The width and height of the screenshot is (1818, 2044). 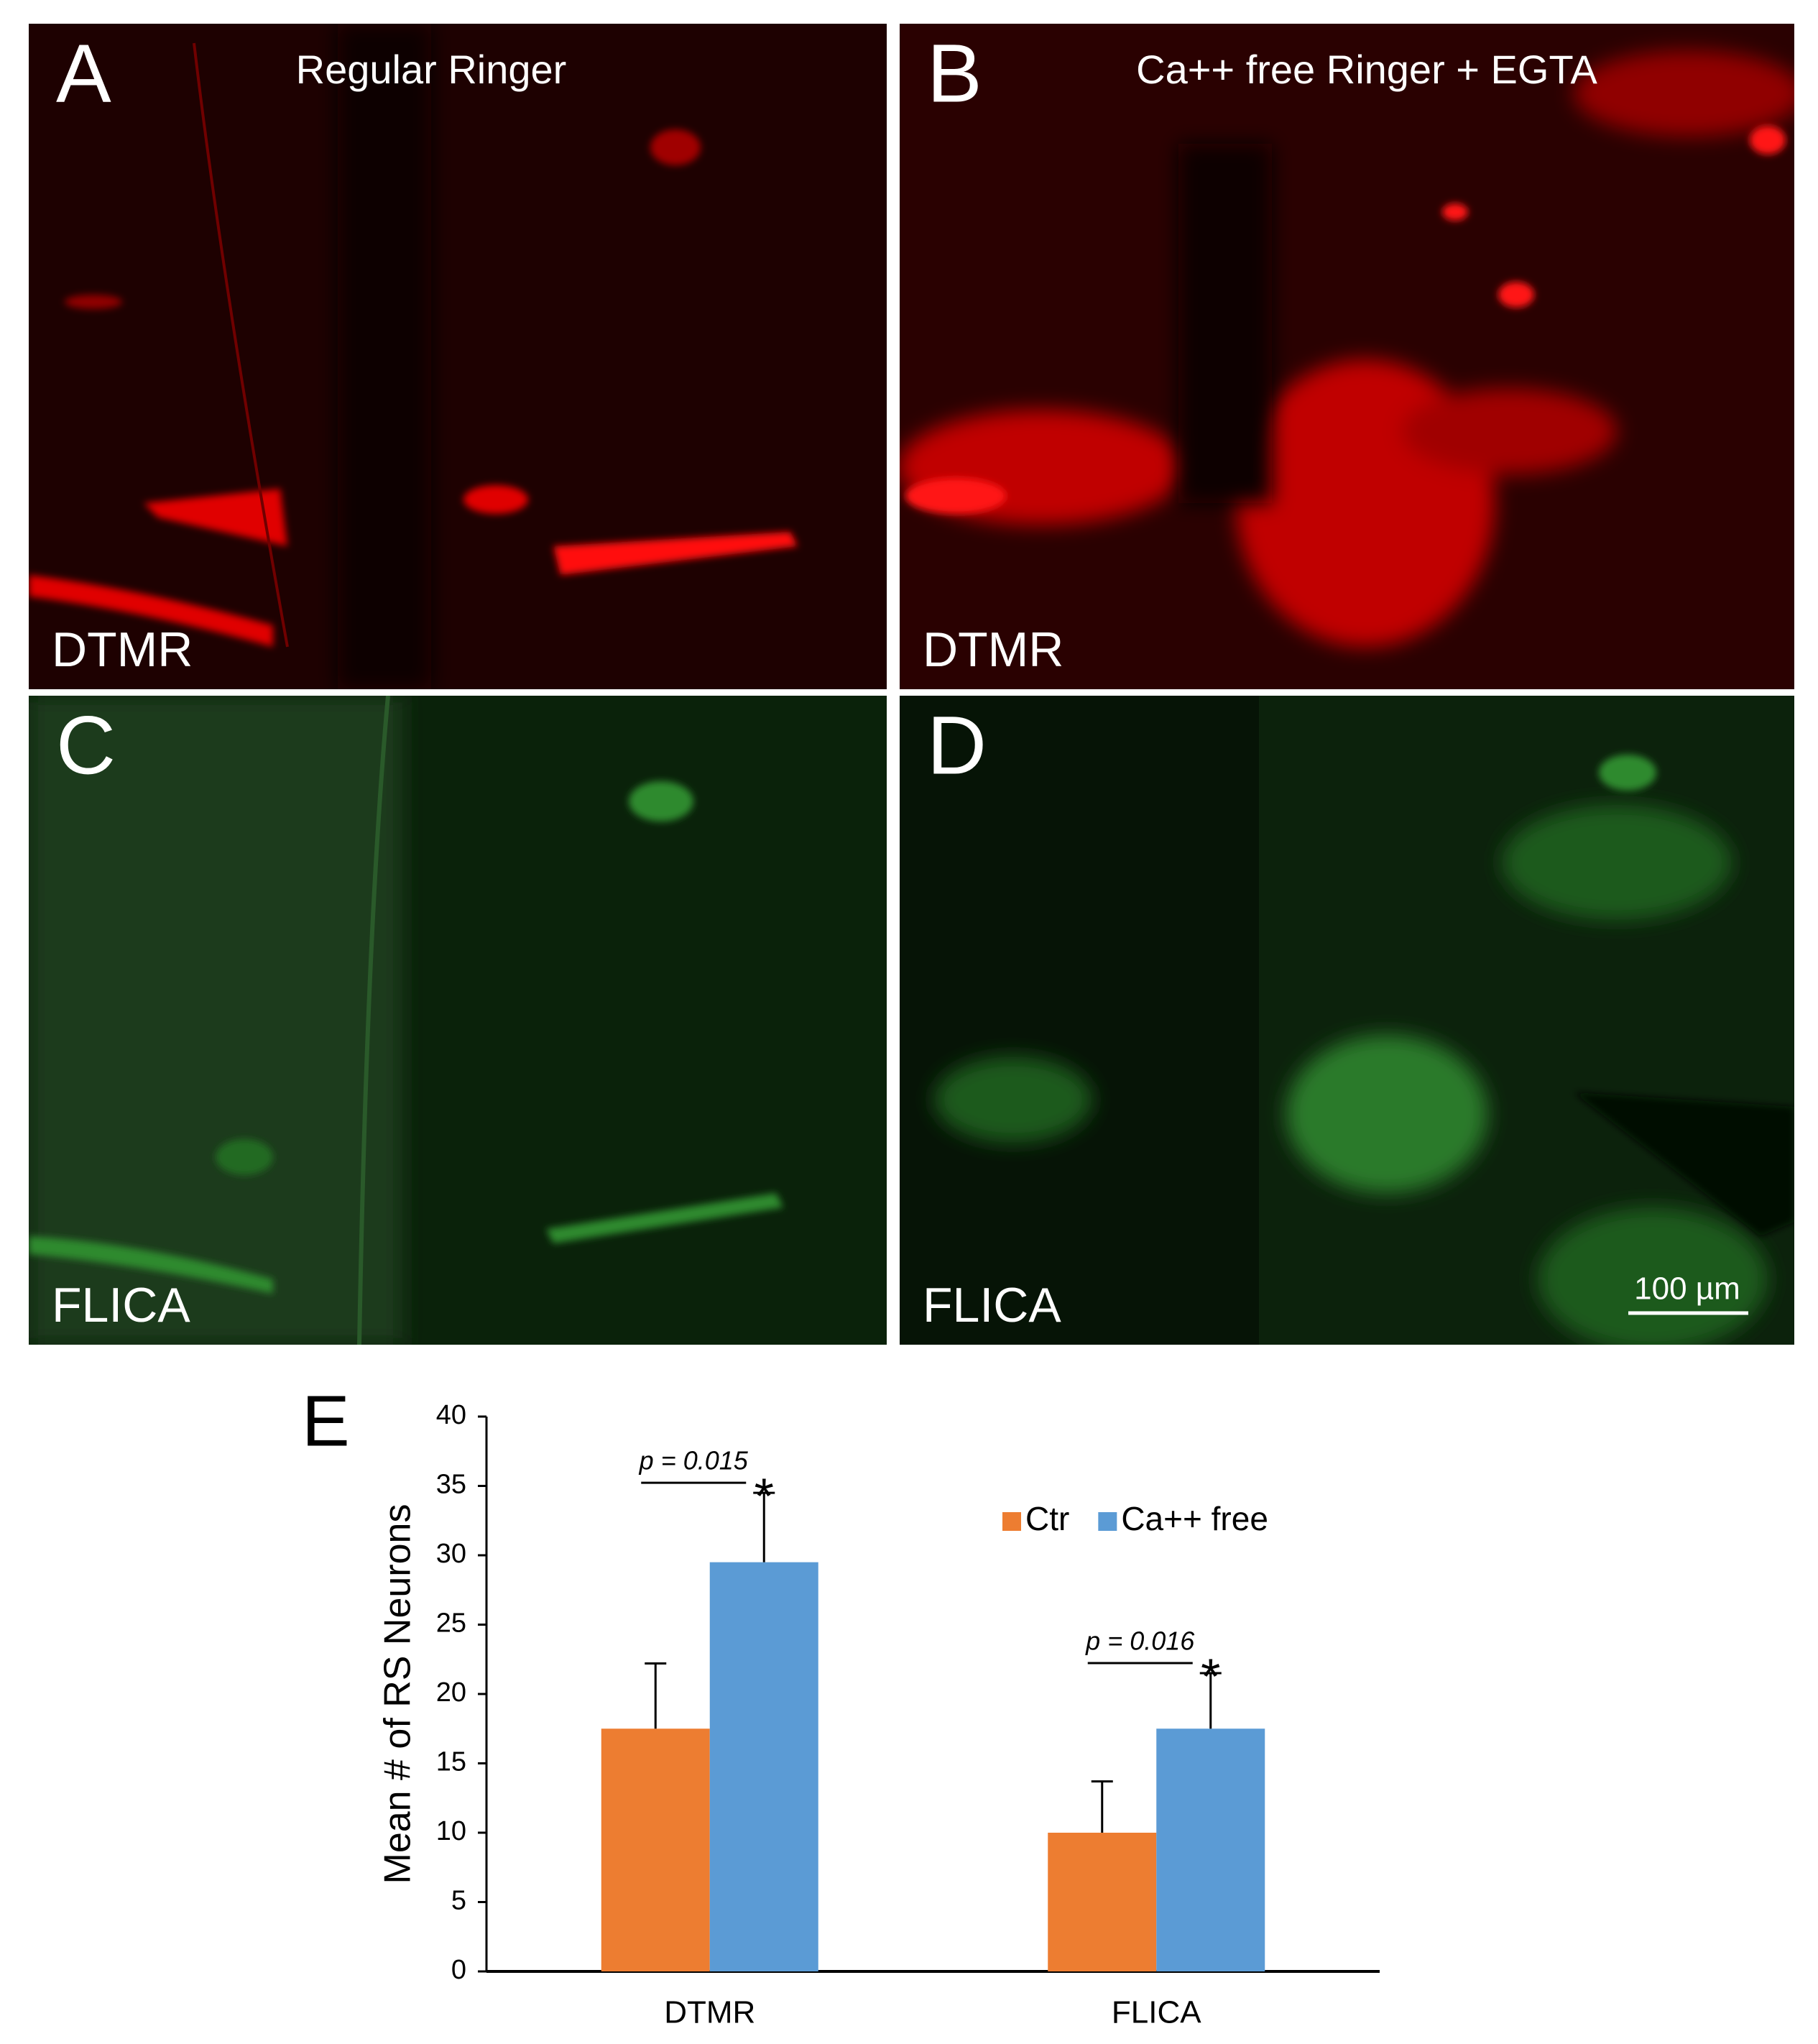 I want to click on legend-label: Ca++ free, so click(x=1194, y=1518).